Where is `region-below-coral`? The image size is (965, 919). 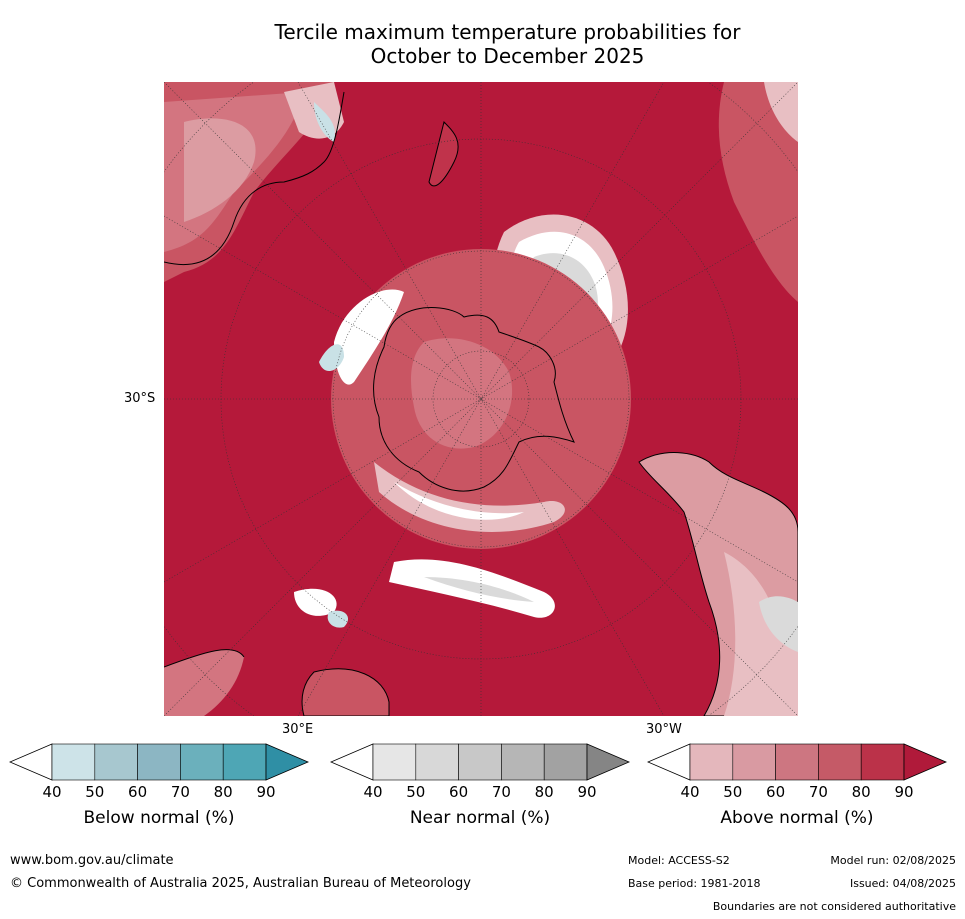
region-below-coral is located at coordinates (324, 122).